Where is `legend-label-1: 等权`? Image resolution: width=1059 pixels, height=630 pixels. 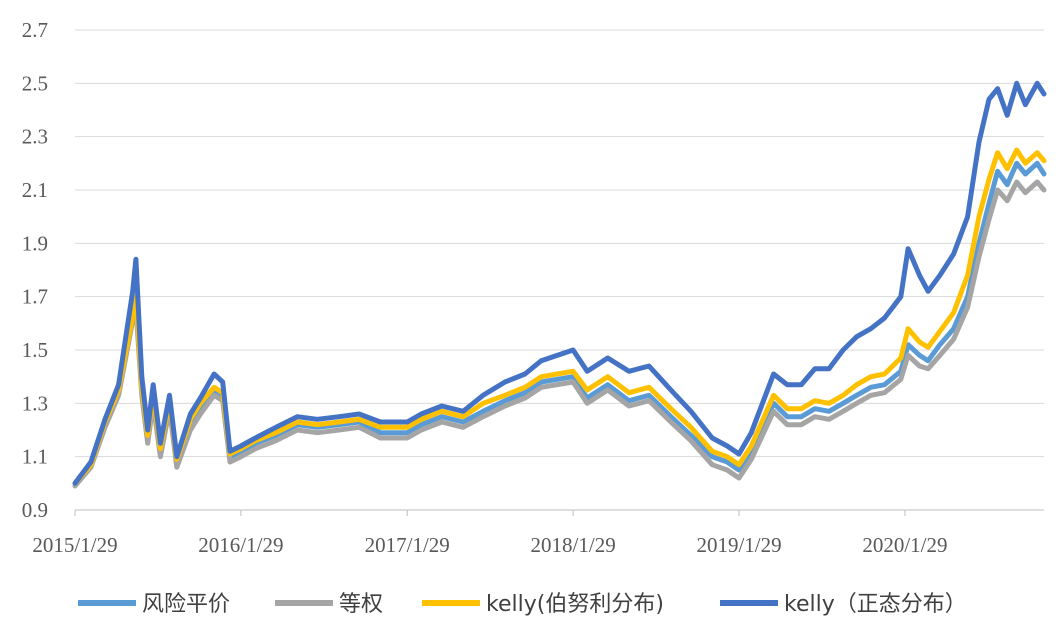 legend-label-1: 等权 is located at coordinates (361, 604).